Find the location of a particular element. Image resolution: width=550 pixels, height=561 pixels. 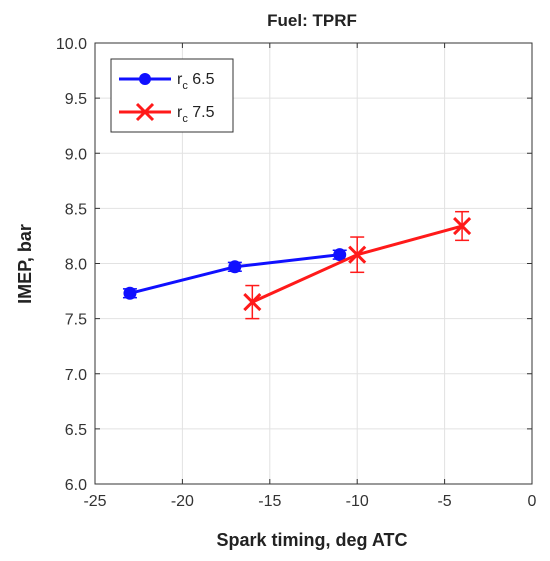

x-tick-label: -20 is located at coordinates (182, 501).